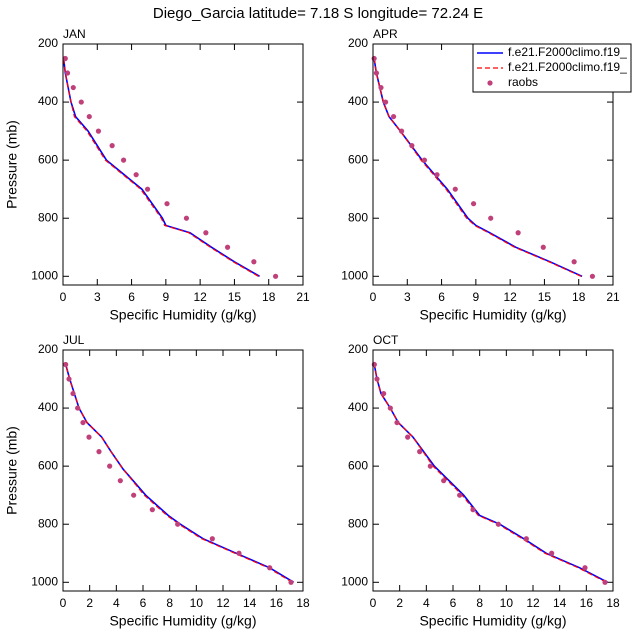  I want to click on x-tick-label: 10, so click(507, 603).